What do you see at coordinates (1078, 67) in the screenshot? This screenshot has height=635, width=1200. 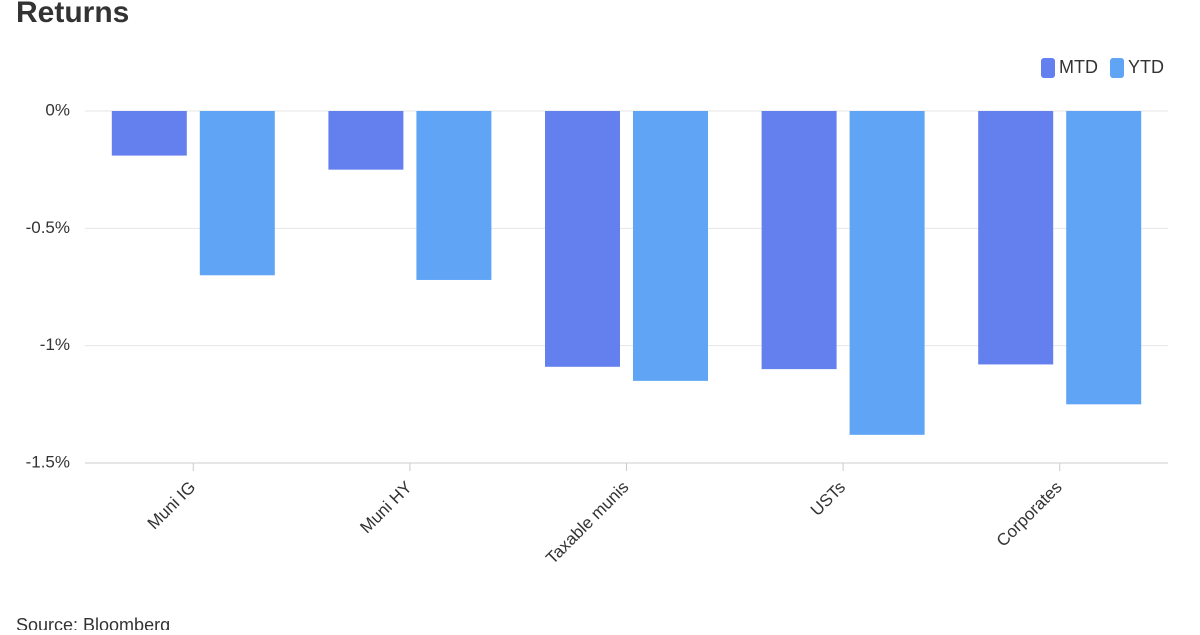 I see `legend-label: MTD` at bounding box center [1078, 67].